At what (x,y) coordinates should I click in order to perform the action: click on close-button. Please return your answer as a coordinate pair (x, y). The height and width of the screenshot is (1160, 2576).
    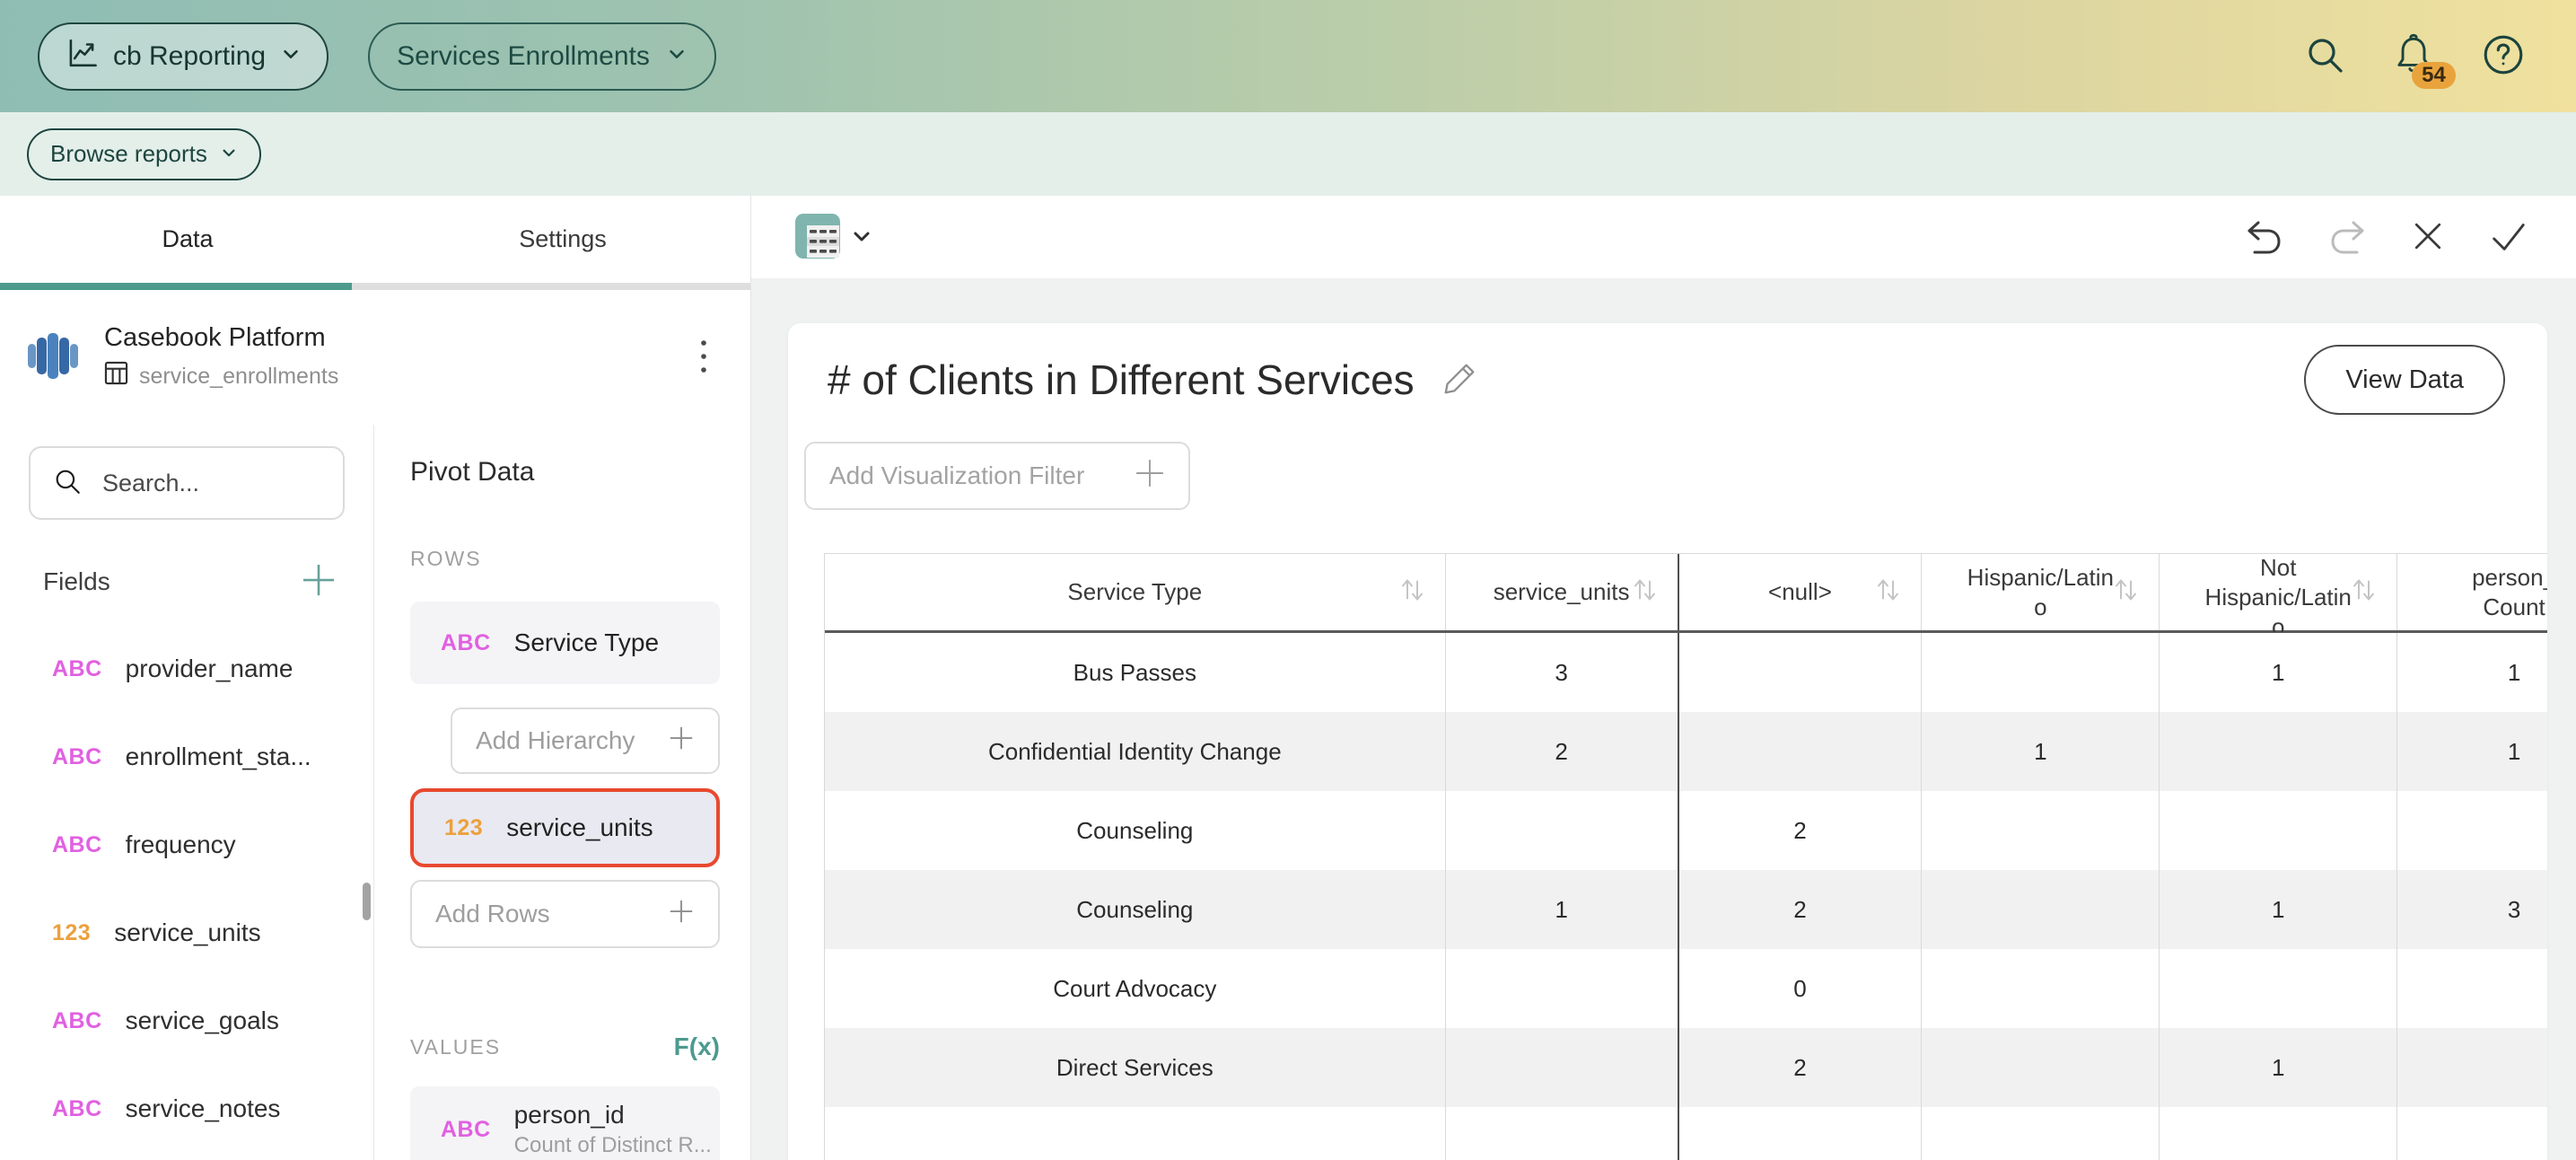
    Looking at the image, I should click on (2428, 237).